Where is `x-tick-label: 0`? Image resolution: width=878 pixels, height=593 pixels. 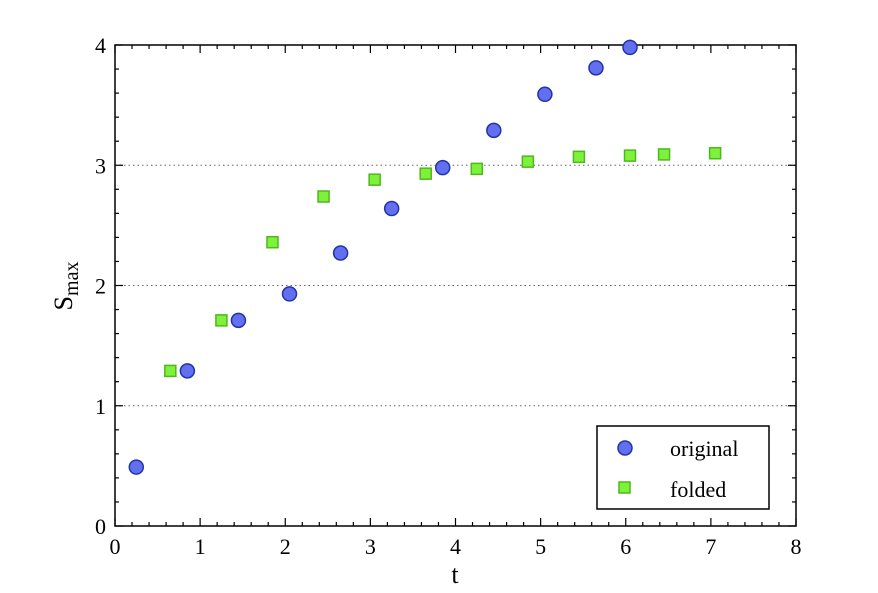
x-tick-label: 0 is located at coordinates (115, 546).